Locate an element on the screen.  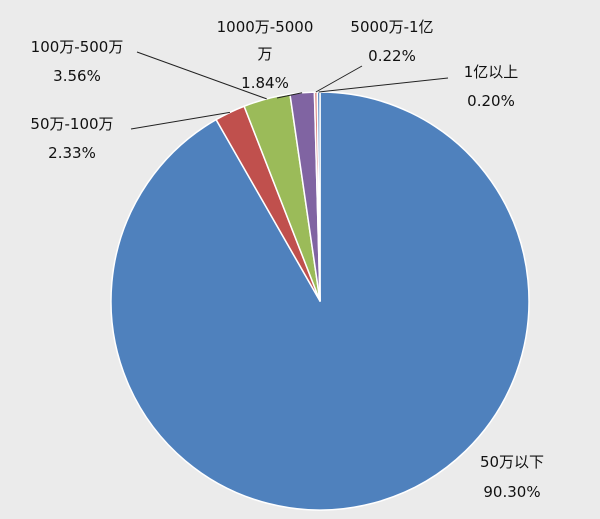
slice-label-1yi-above-category: 1亿以上 is located at coordinates (491, 72).